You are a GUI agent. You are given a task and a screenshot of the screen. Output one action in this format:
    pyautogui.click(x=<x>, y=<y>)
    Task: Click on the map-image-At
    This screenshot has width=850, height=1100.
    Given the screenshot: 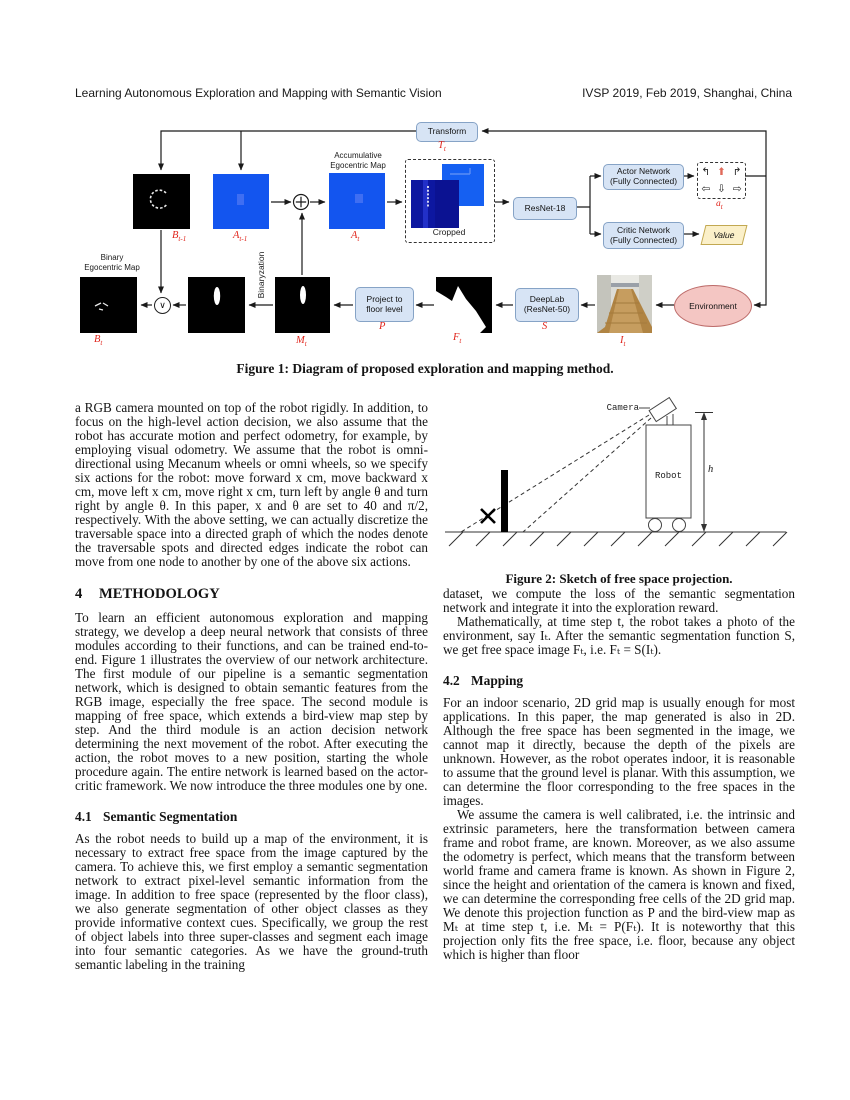 What is the action you would take?
    pyautogui.click(x=357, y=201)
    